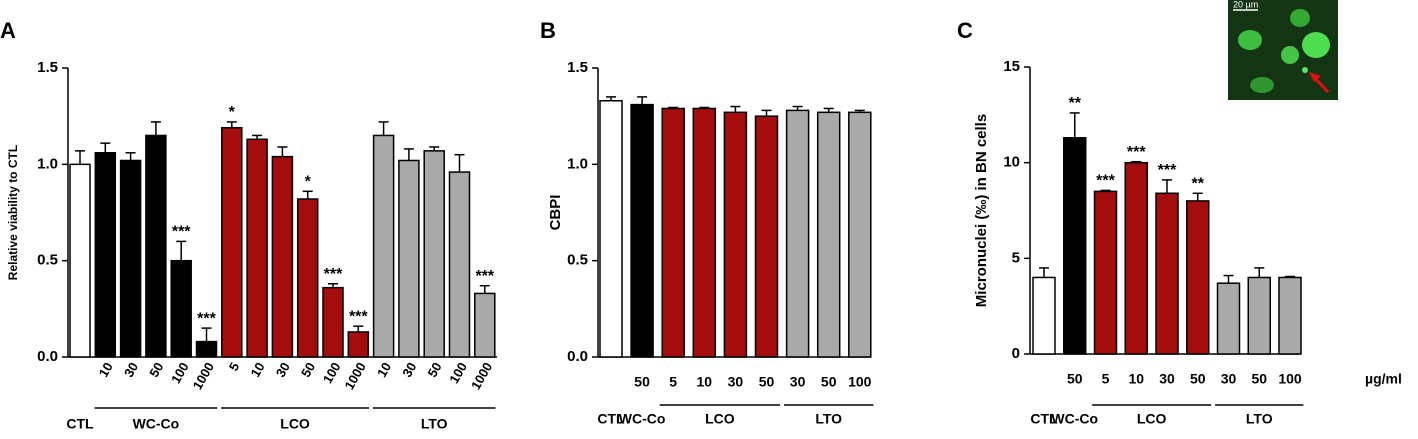 This screenshot has width=1418, height=439. What do you see at coordinates (1283, 50) in the screenshot?
I see `inset-image: 20 µm` at bounding box center [1283, 50].